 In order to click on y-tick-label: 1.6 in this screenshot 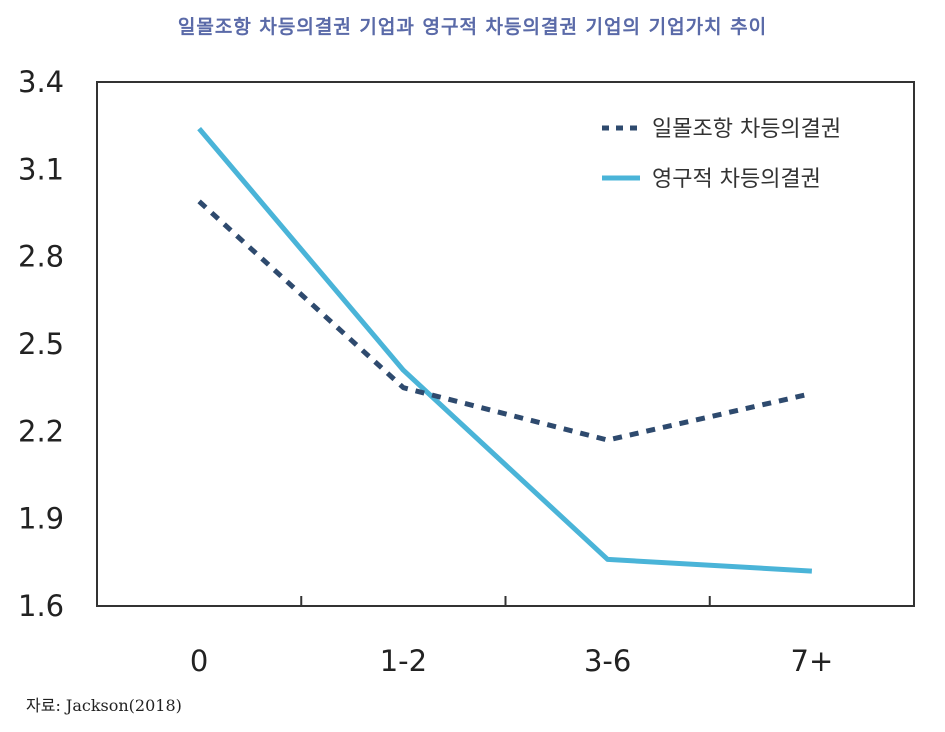, I will do `click(41, 606)`.